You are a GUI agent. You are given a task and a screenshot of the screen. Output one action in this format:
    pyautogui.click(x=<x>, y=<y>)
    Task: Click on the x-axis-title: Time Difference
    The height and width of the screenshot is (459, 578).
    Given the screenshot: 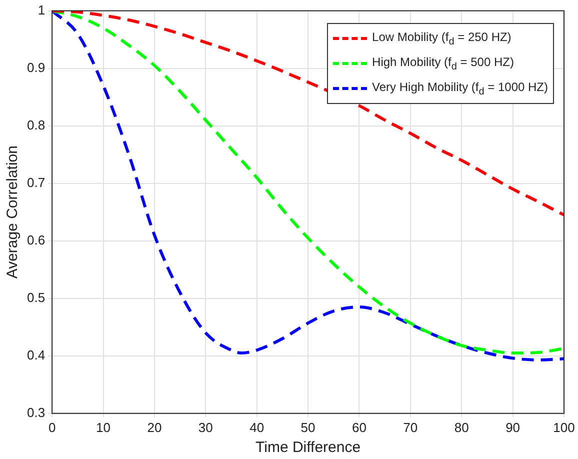 What is the action you would take?
    pyautogui.click(x=308, y=447)
    